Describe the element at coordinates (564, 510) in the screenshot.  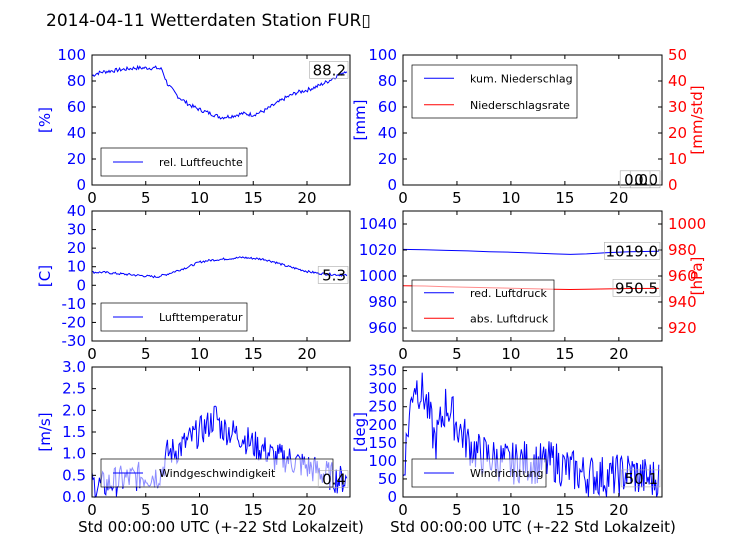
I see `x-tick-label-wind_dir: 15` at that location.